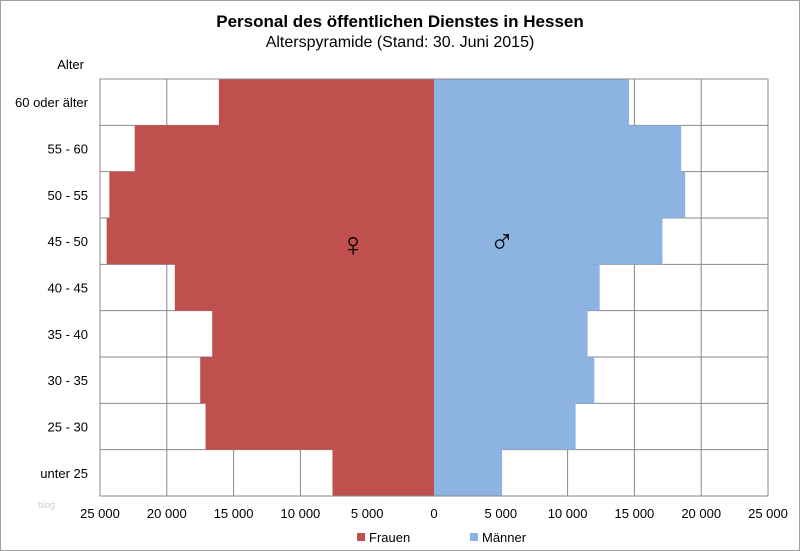 Image resolution: width=800 pixels, height=551 pixels. Describe the element at coordinates (502, 242) in the screenshot. I see `male-symbol: ♂` at that location.